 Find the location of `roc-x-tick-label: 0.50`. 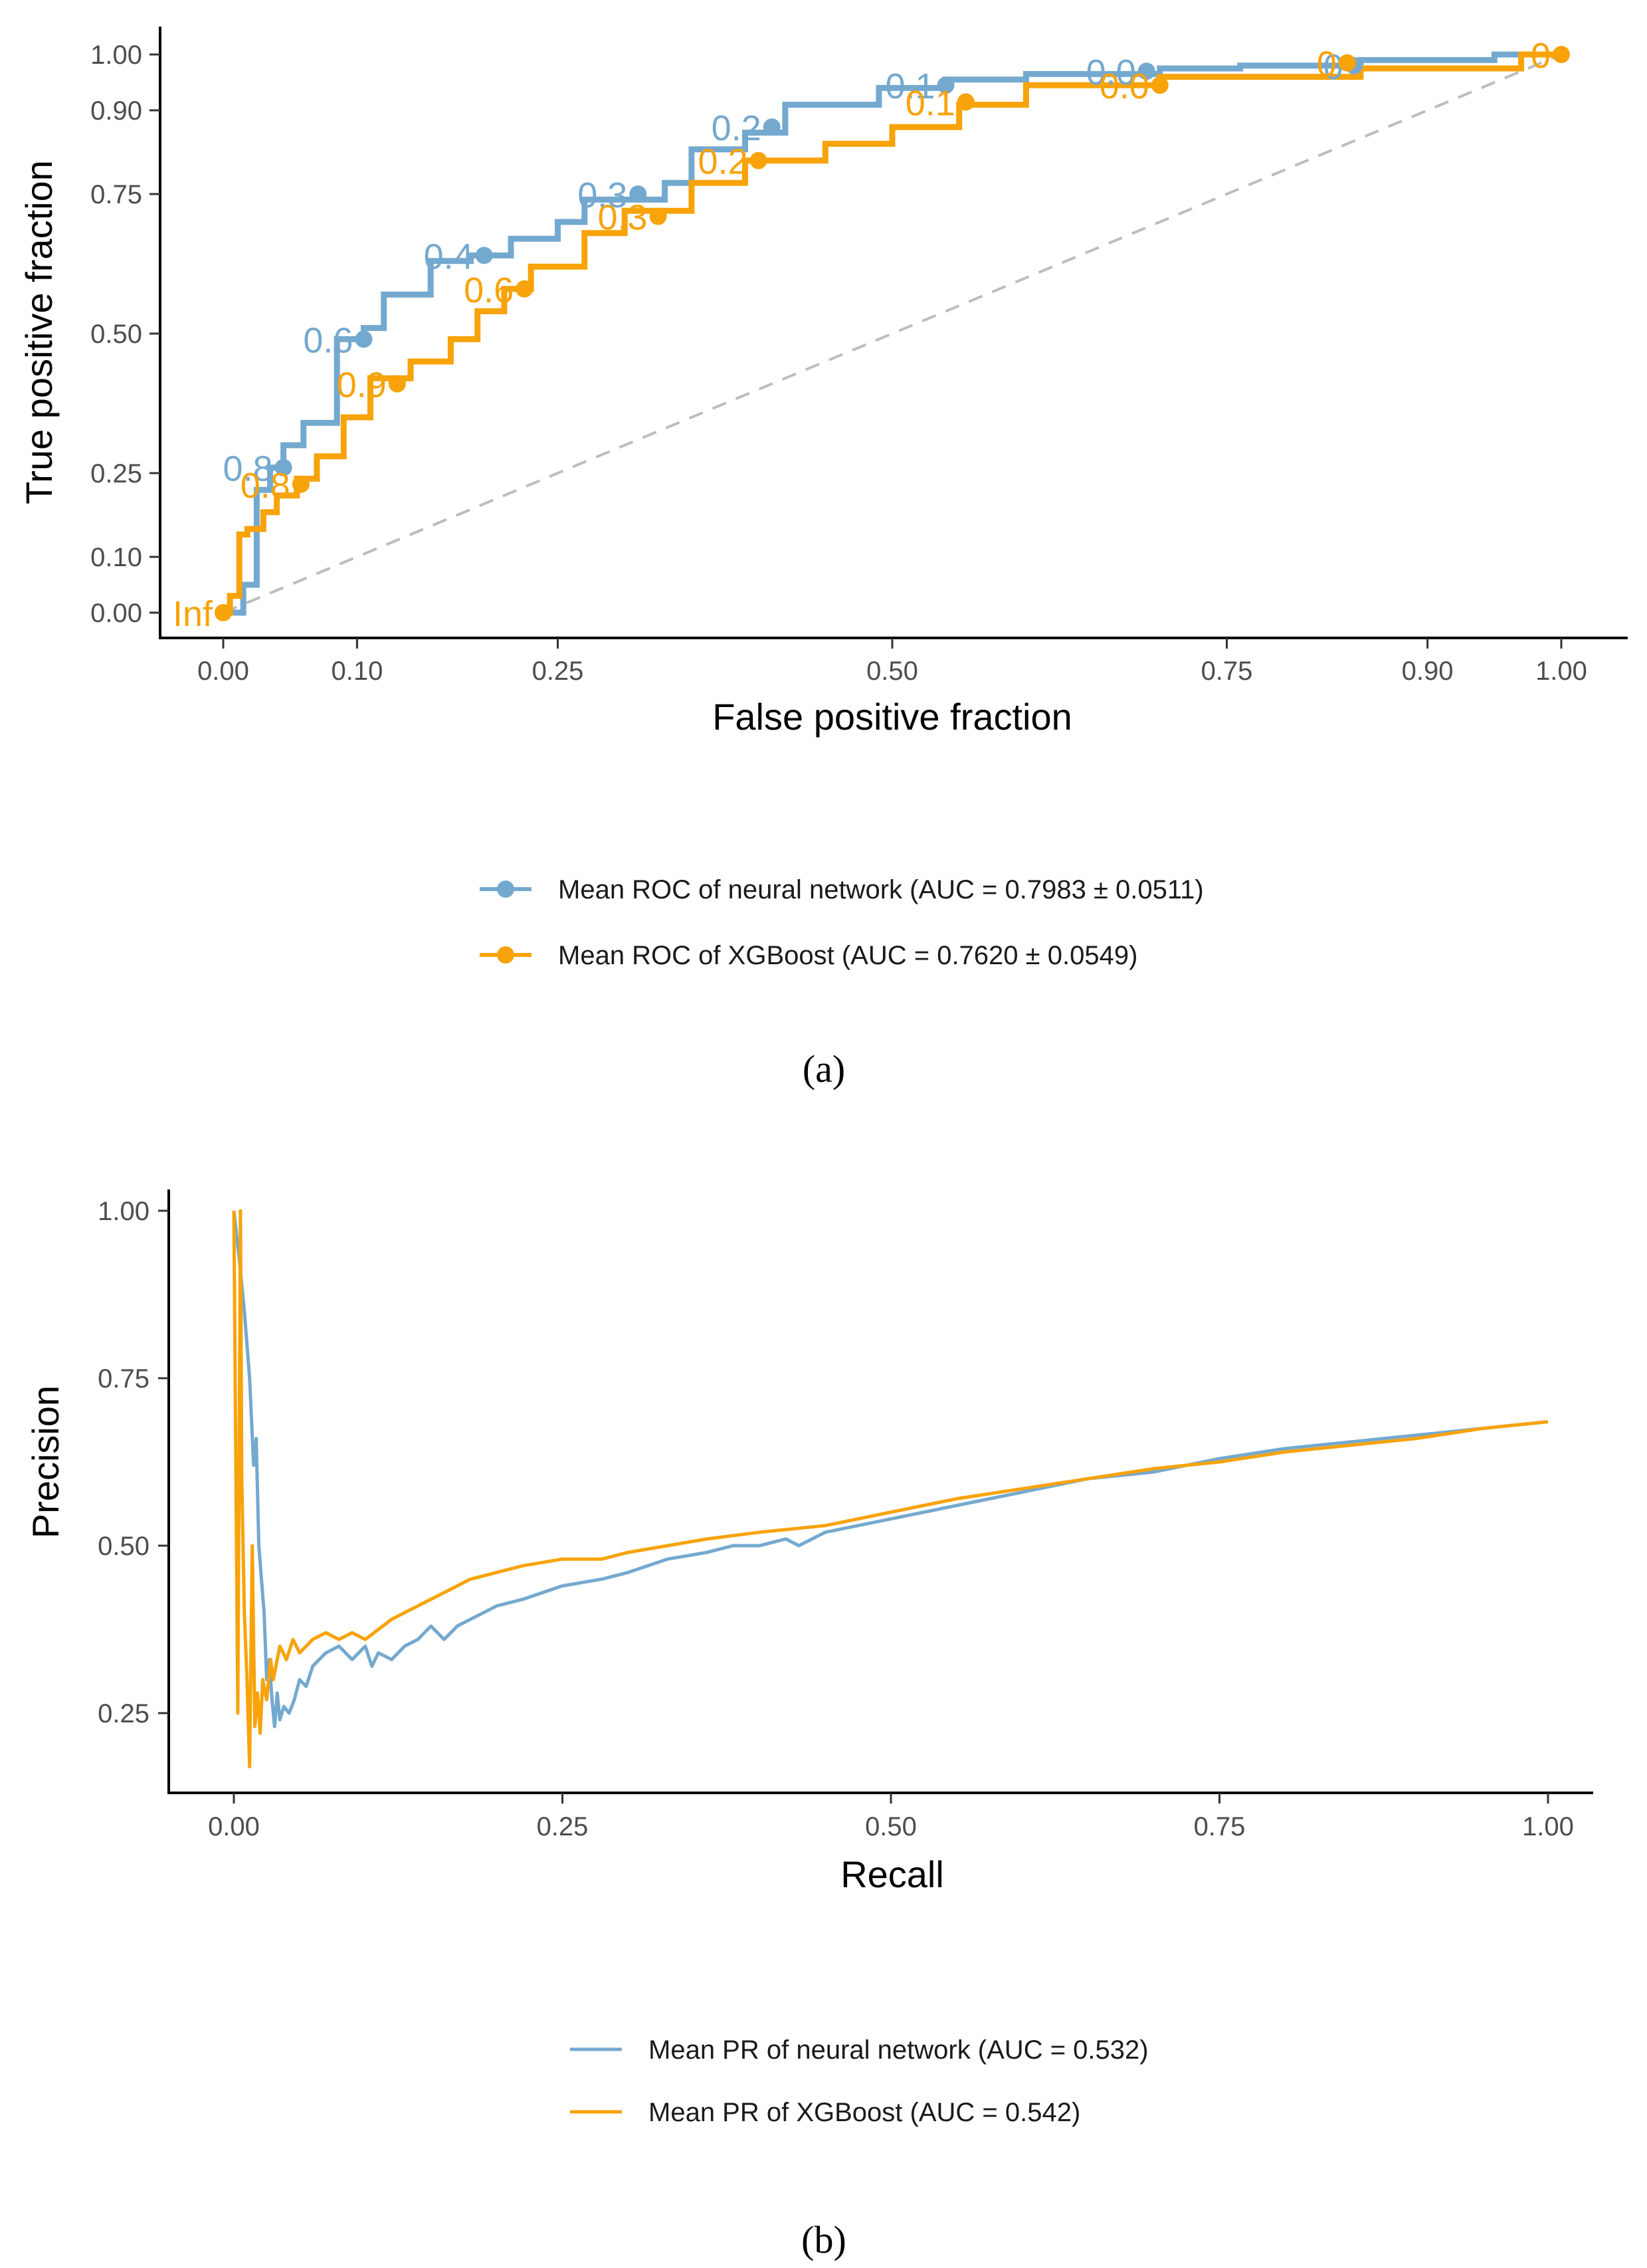

roc-x-tick-label: 0.50 is located at coordinates (892, 671).